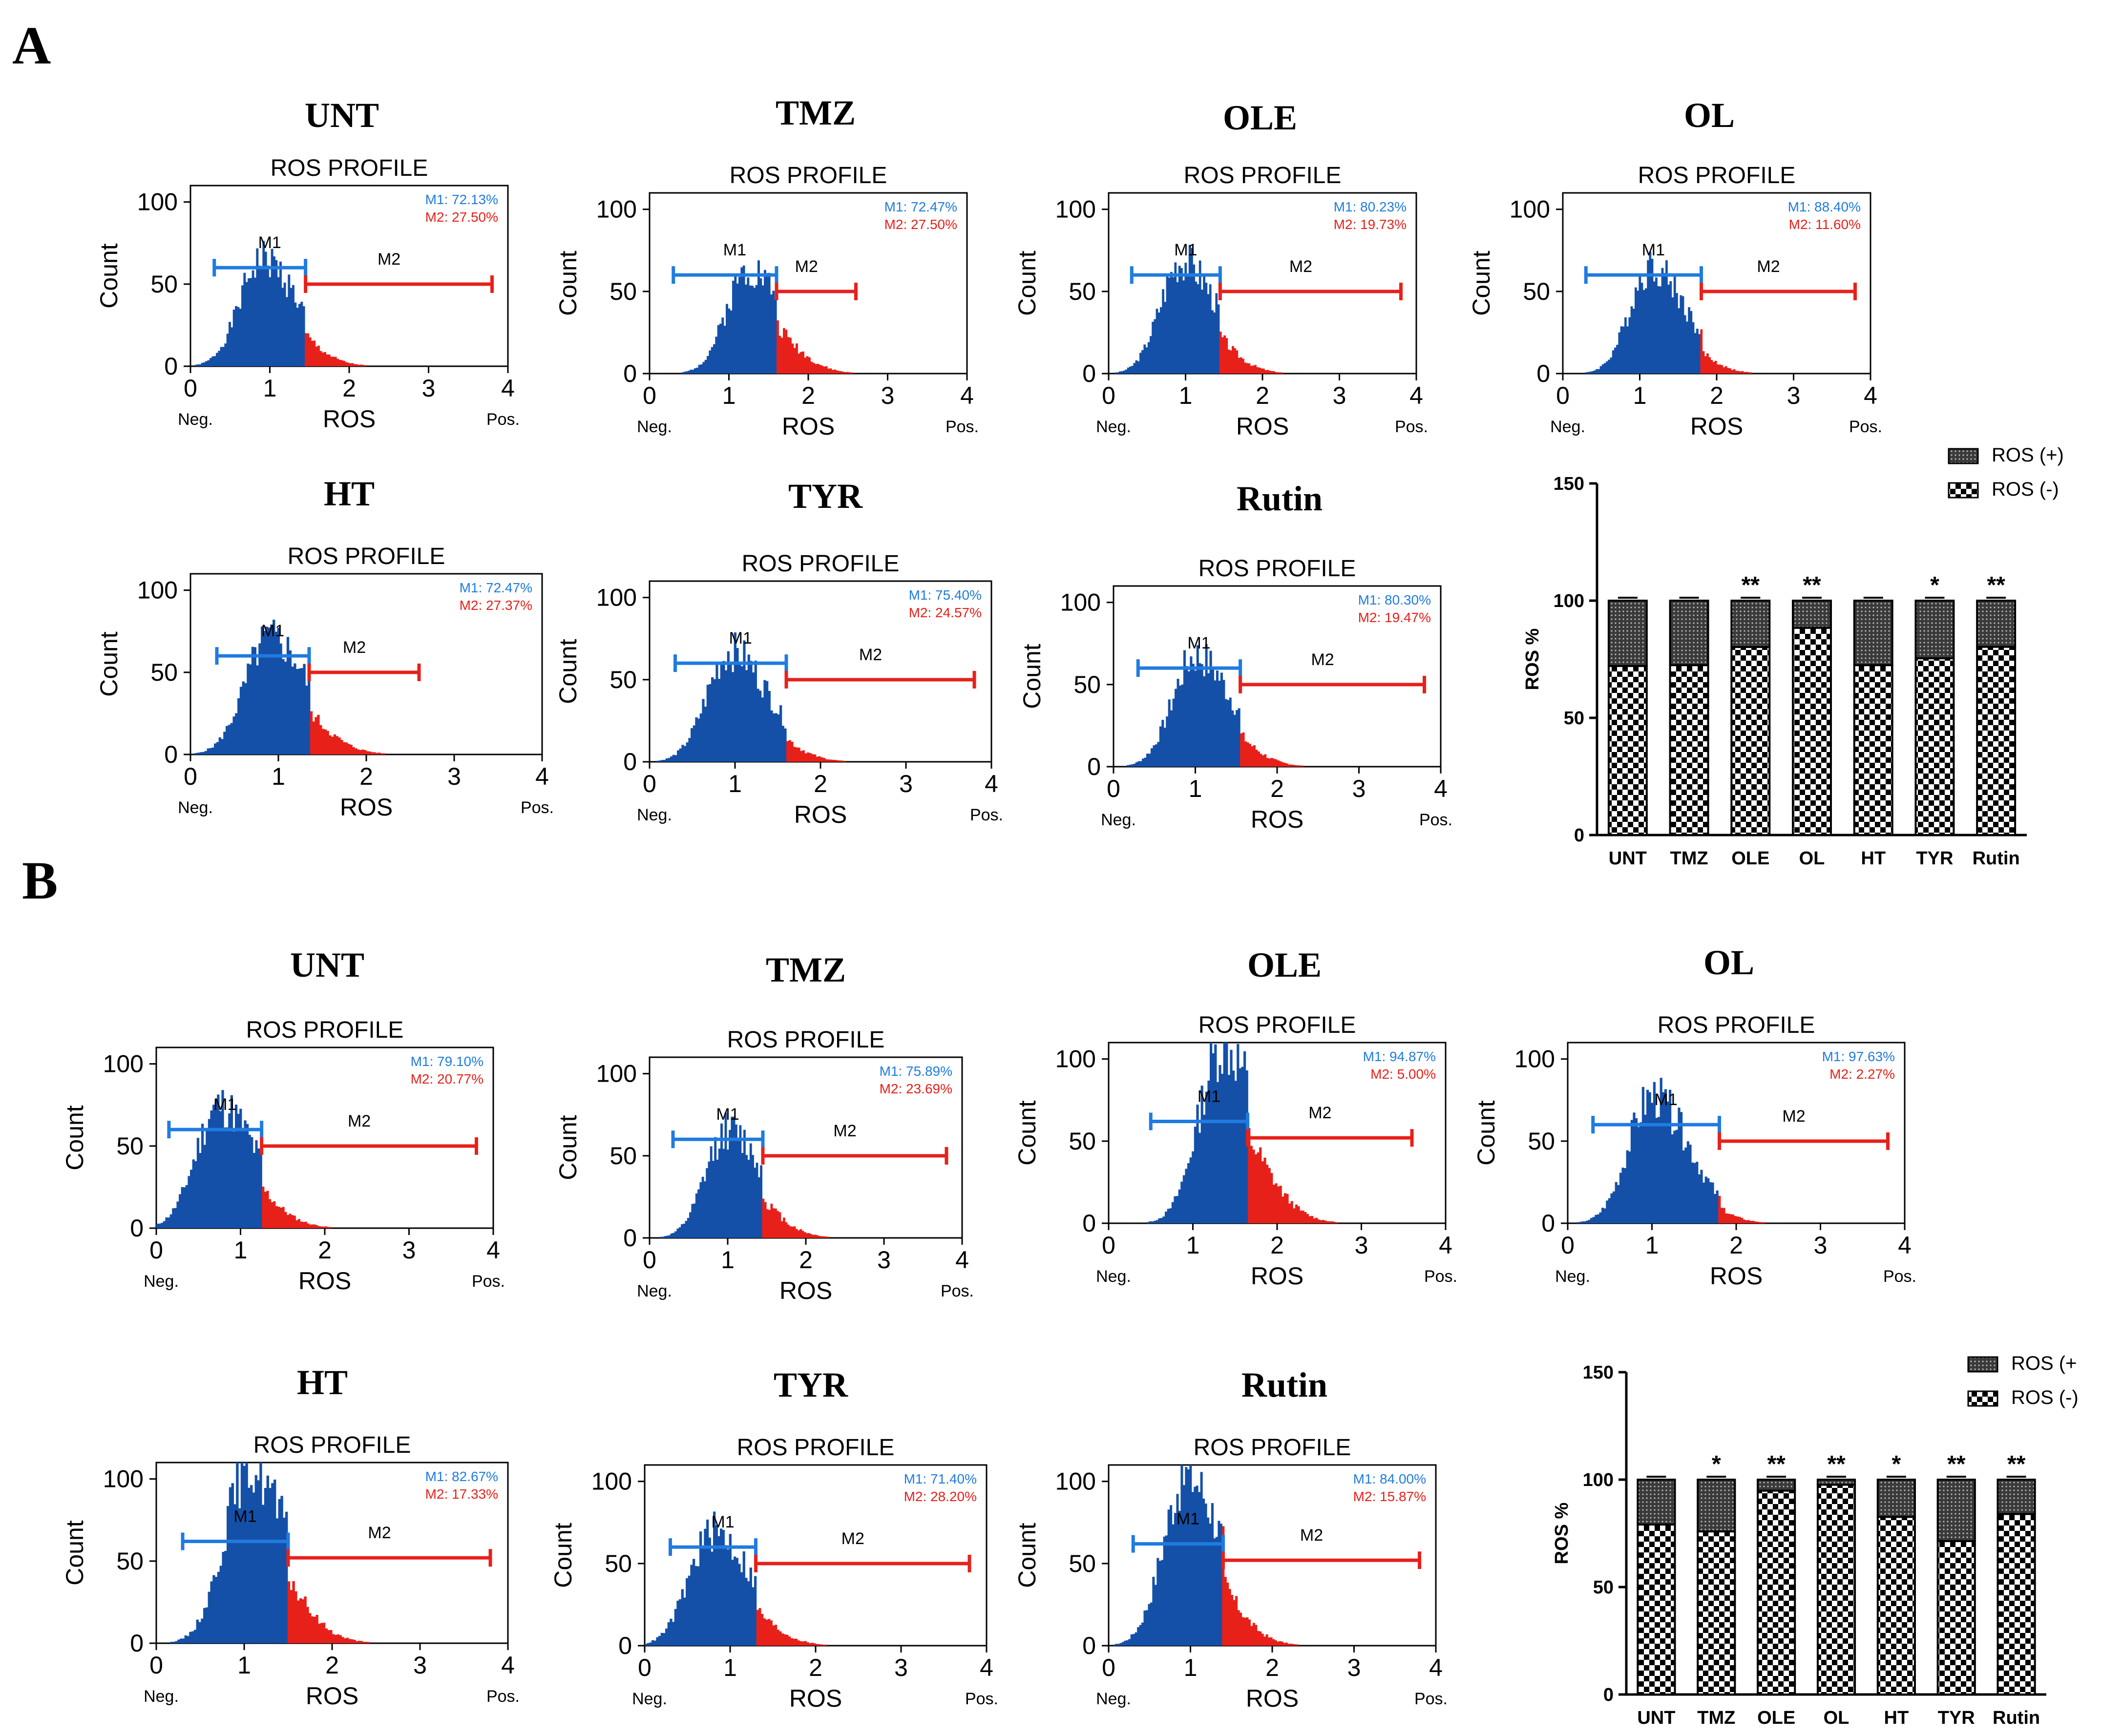 The height and width of the screenshot is (1736, 2102). Describe the element at coordinates (461, 217) in the screenshot. I see `m2-percentage: M2: 27.50%` at that location.